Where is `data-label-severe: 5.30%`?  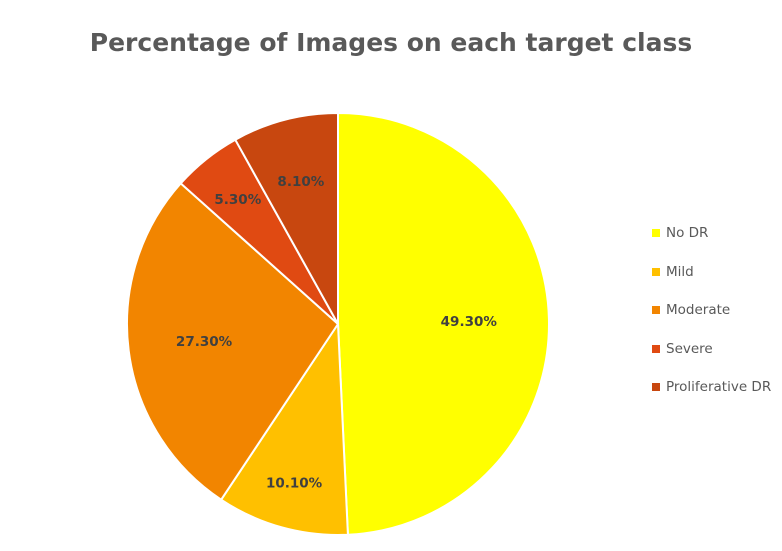
data-label-severe: 5.30% is located at coordinates (237, 200).